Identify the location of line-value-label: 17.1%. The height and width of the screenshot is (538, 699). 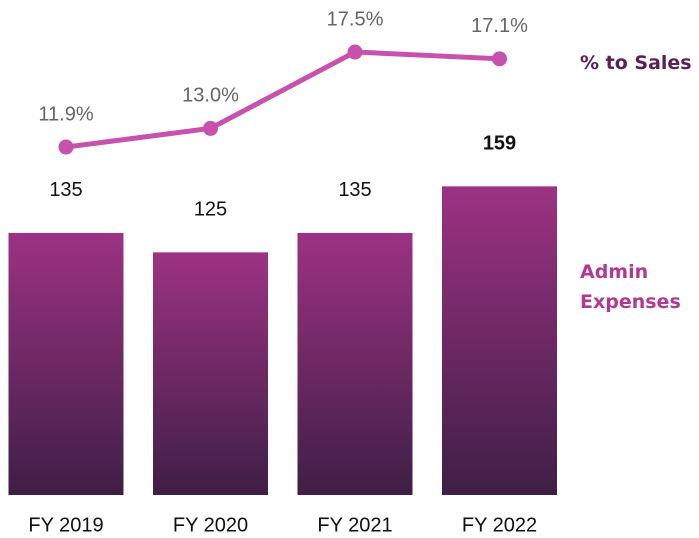
(499, 26).